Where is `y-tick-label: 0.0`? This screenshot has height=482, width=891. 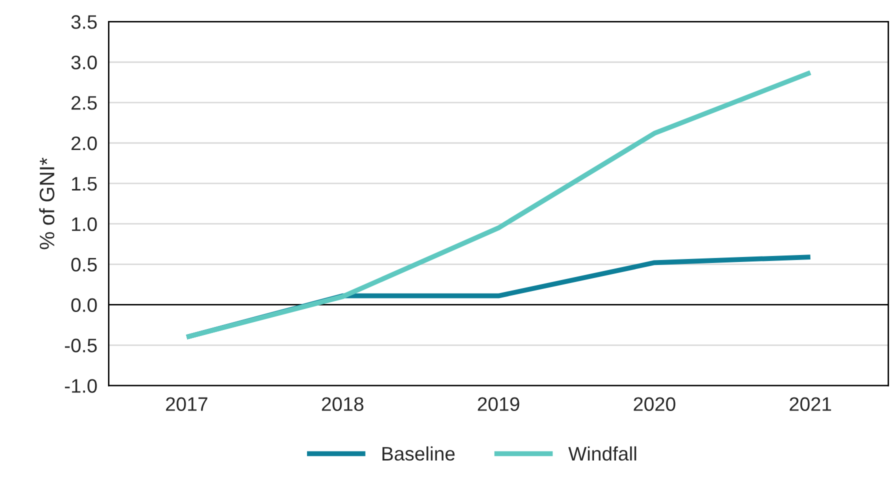
y-tick-label: 0.0 is located at coordinates (84, 305).